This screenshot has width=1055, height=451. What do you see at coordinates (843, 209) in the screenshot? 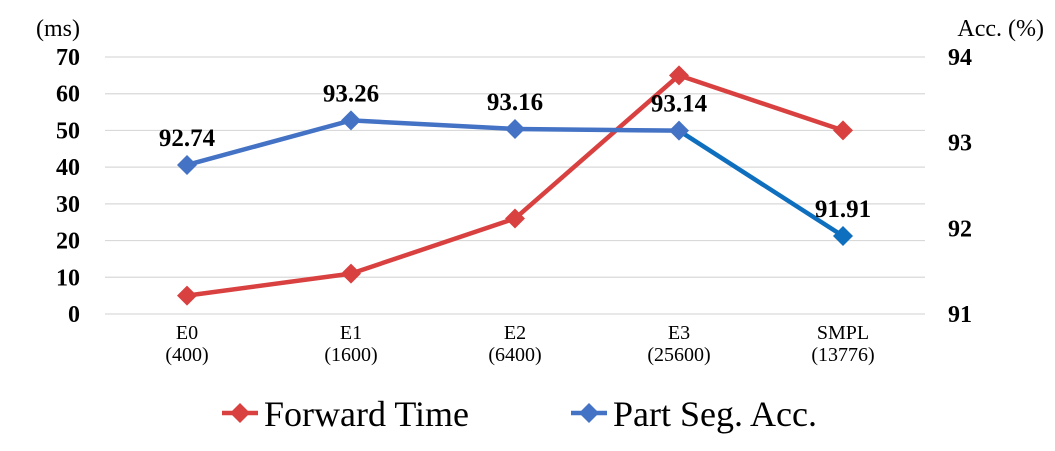
I see `data-label: 91.91` at bounding box center [843, 209].